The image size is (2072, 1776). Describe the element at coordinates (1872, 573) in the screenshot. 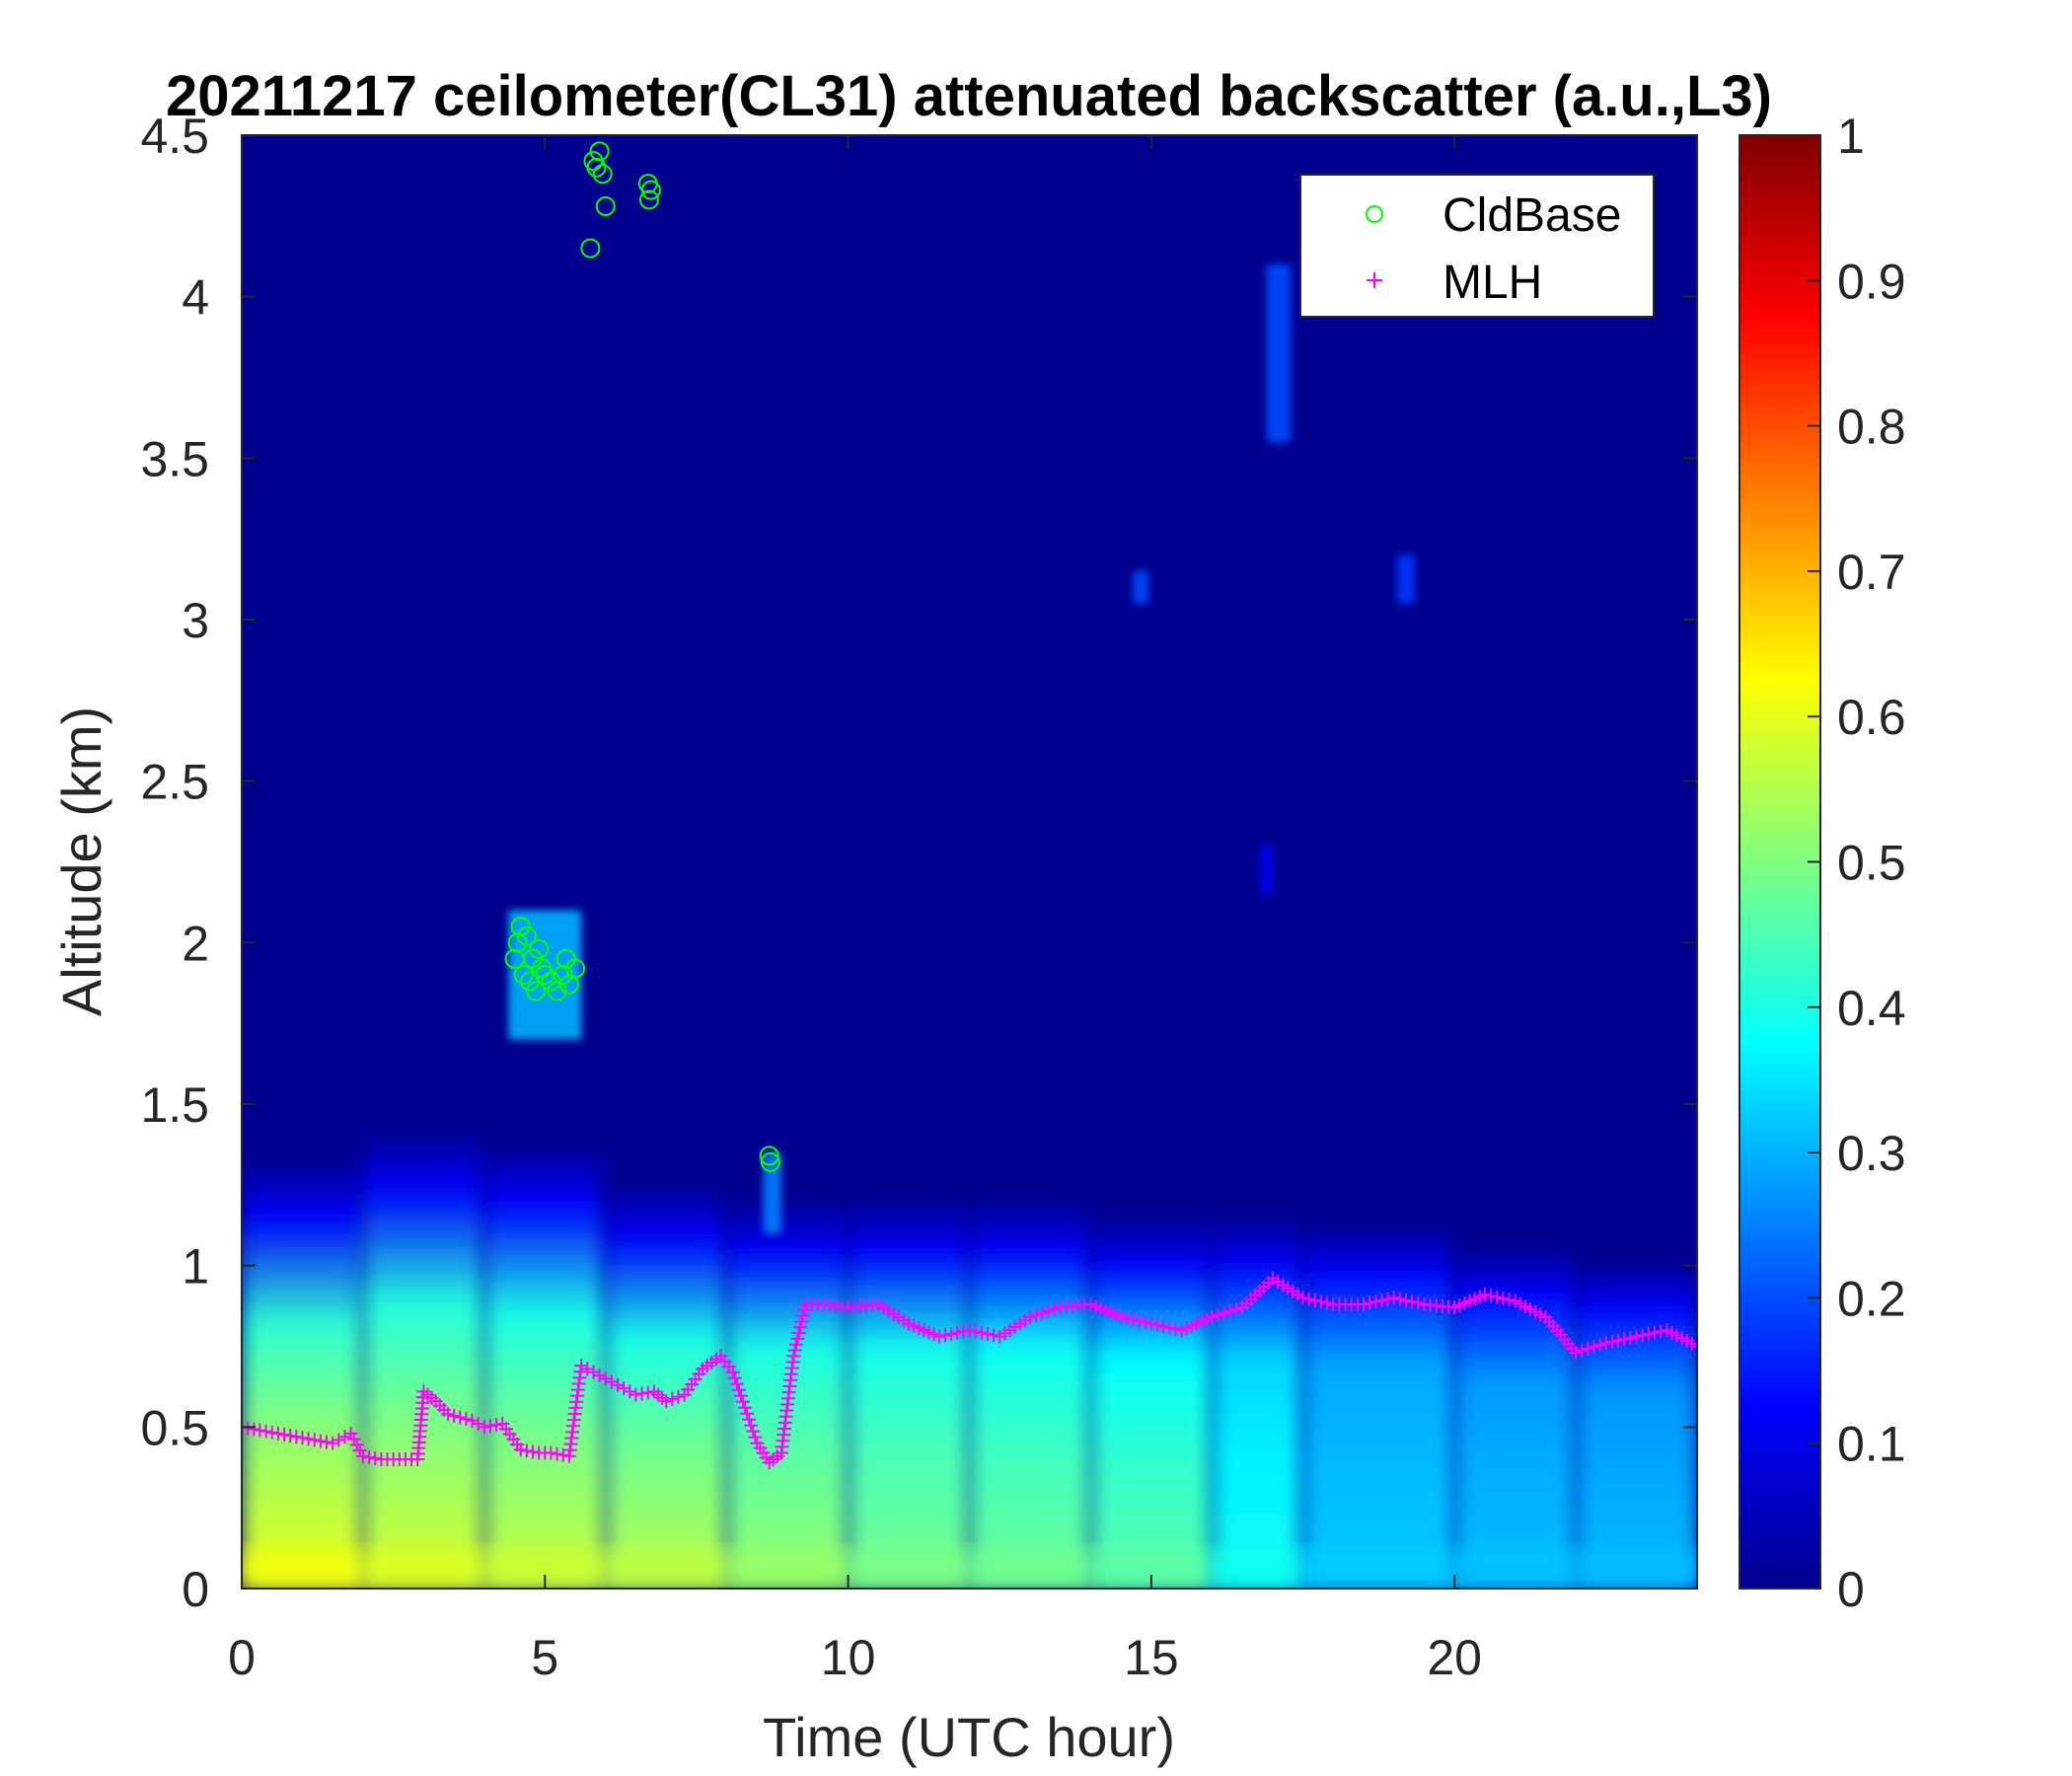

I see `colorbar-tick-label: 0.7` at that location.